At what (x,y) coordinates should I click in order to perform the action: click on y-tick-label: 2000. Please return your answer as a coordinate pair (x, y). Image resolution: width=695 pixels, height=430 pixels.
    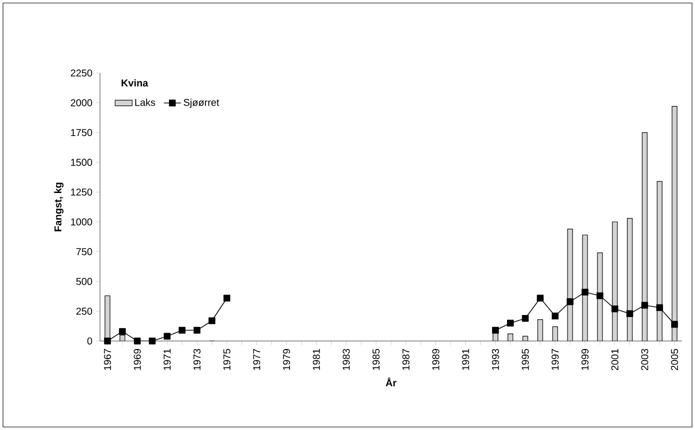
    Looking at the image, I should click on (81, 102).